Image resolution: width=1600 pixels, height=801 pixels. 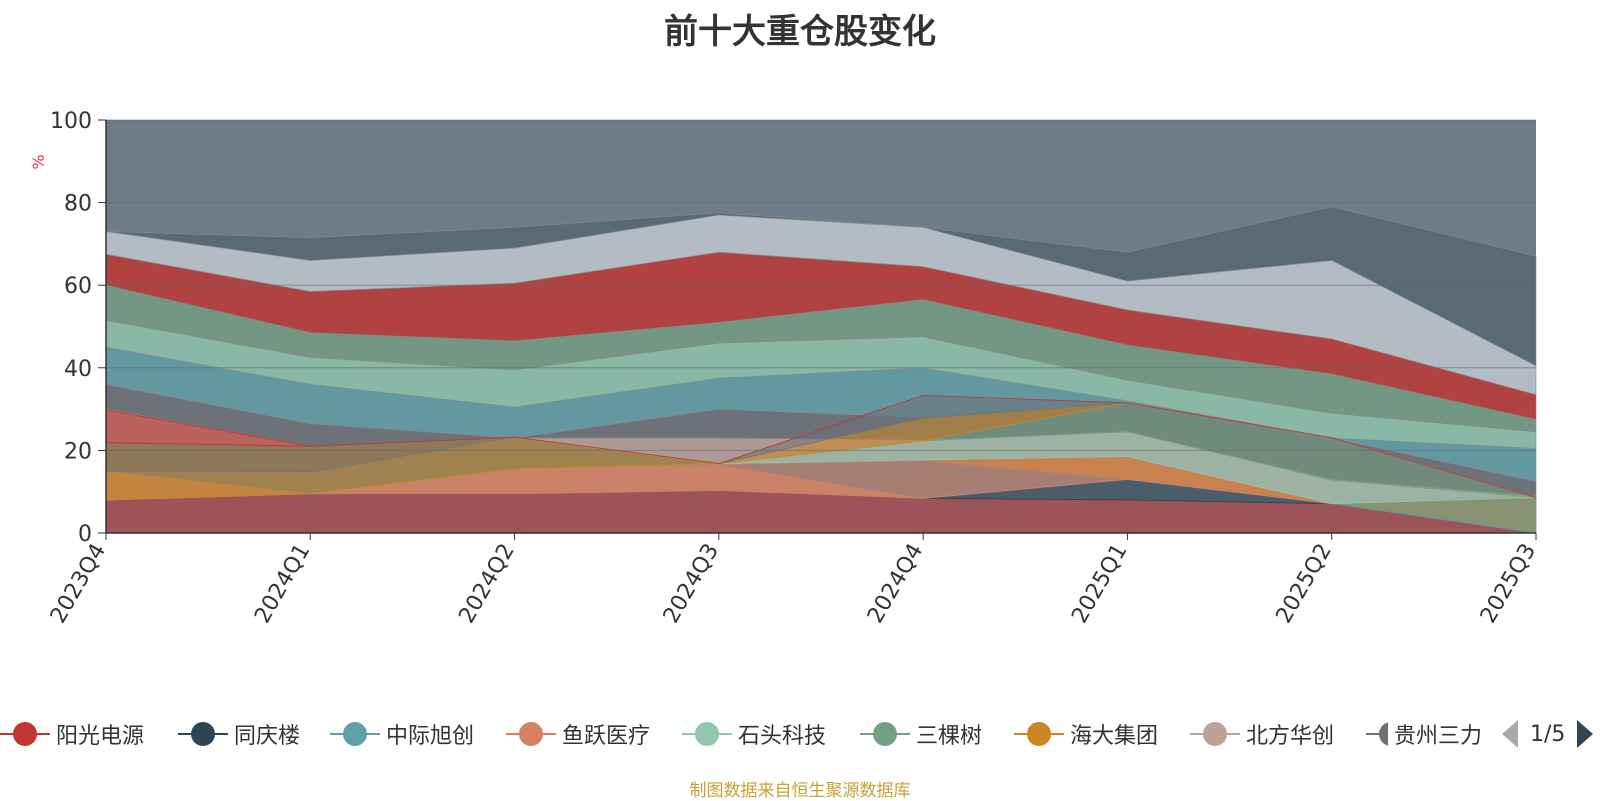 What do you see at coordinates (1508, 584) in the screenshot?
I see `x-tick-label: 2025Q3` at bounding box center [1508, 584].